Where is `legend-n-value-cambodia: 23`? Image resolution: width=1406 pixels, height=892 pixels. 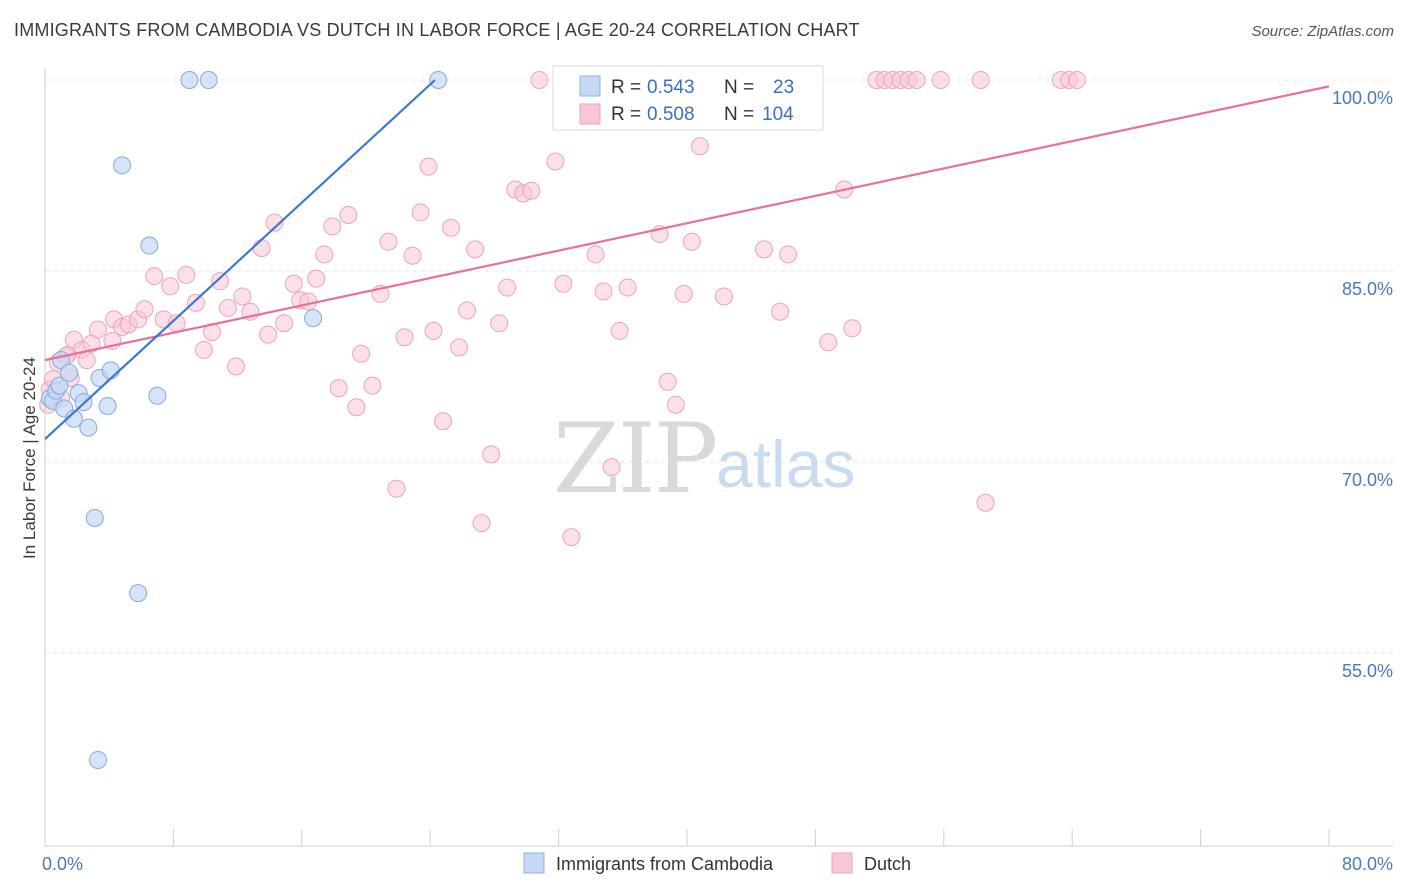
legend-n-value-cambodia: 23 is located at coordinates (783, 87).